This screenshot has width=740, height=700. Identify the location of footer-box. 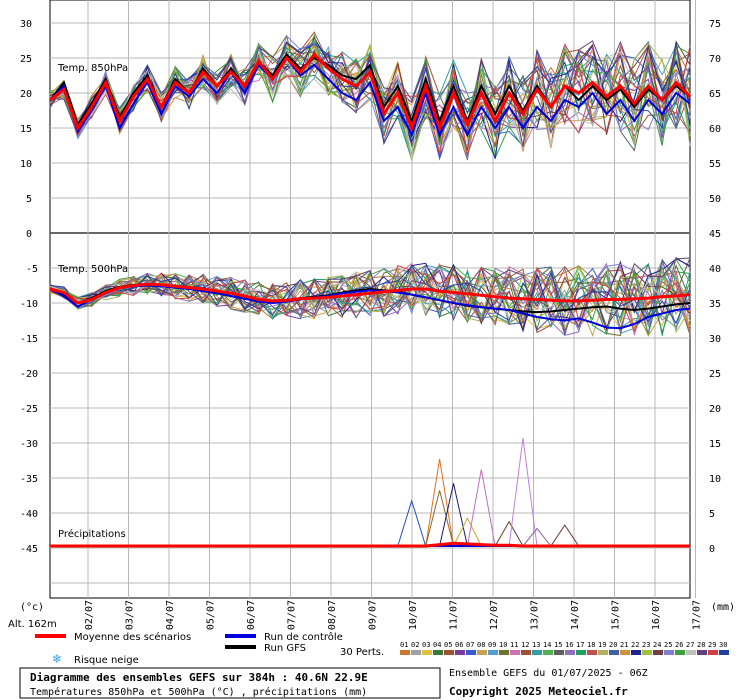
(230, 683).